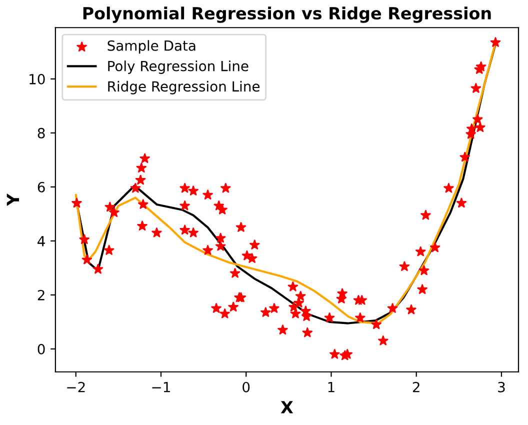 This screenshot has height=425, width=528. Describe the element at coordinates (184, 87) in the screenshot. I see `legend-label: Ridge Regression Line` at that location.